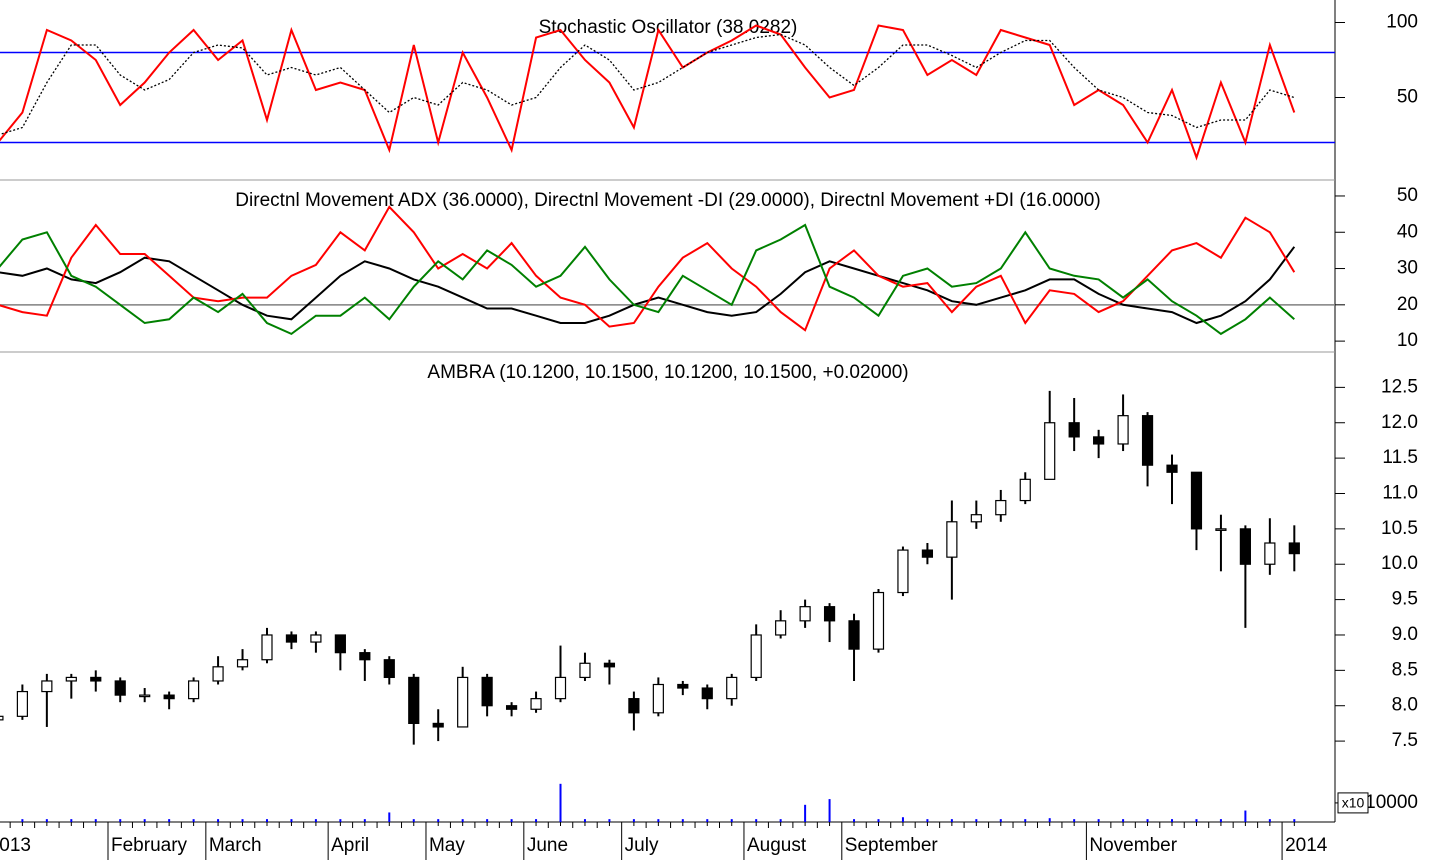 This screenshot has height=860, width=1436. Describe the element at coordinates (1399, 528) in the screenshot. I see `y-tick-label: 10.5` at that location.